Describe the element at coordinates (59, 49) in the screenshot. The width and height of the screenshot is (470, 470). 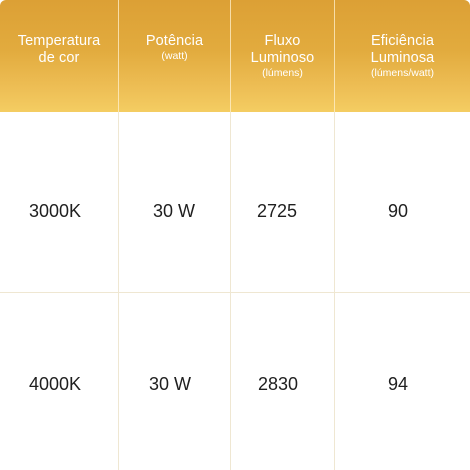
I see `header-title: Temperatura de cor` at that location.